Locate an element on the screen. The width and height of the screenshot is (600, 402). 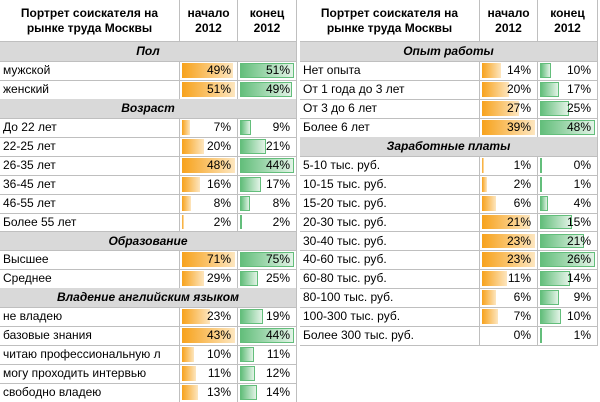
row-label: 100-300 тыс. руб. is located at coordinates (390, 317).